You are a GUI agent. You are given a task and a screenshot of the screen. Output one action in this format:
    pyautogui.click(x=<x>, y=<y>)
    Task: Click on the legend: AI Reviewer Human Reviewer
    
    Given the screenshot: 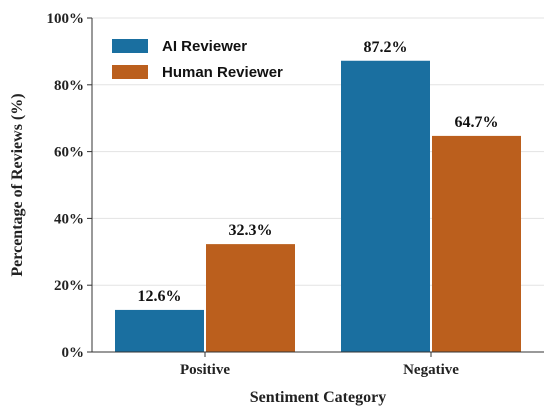 What is the action you would take?
    pyautogui.click(x=197, y=59)
    